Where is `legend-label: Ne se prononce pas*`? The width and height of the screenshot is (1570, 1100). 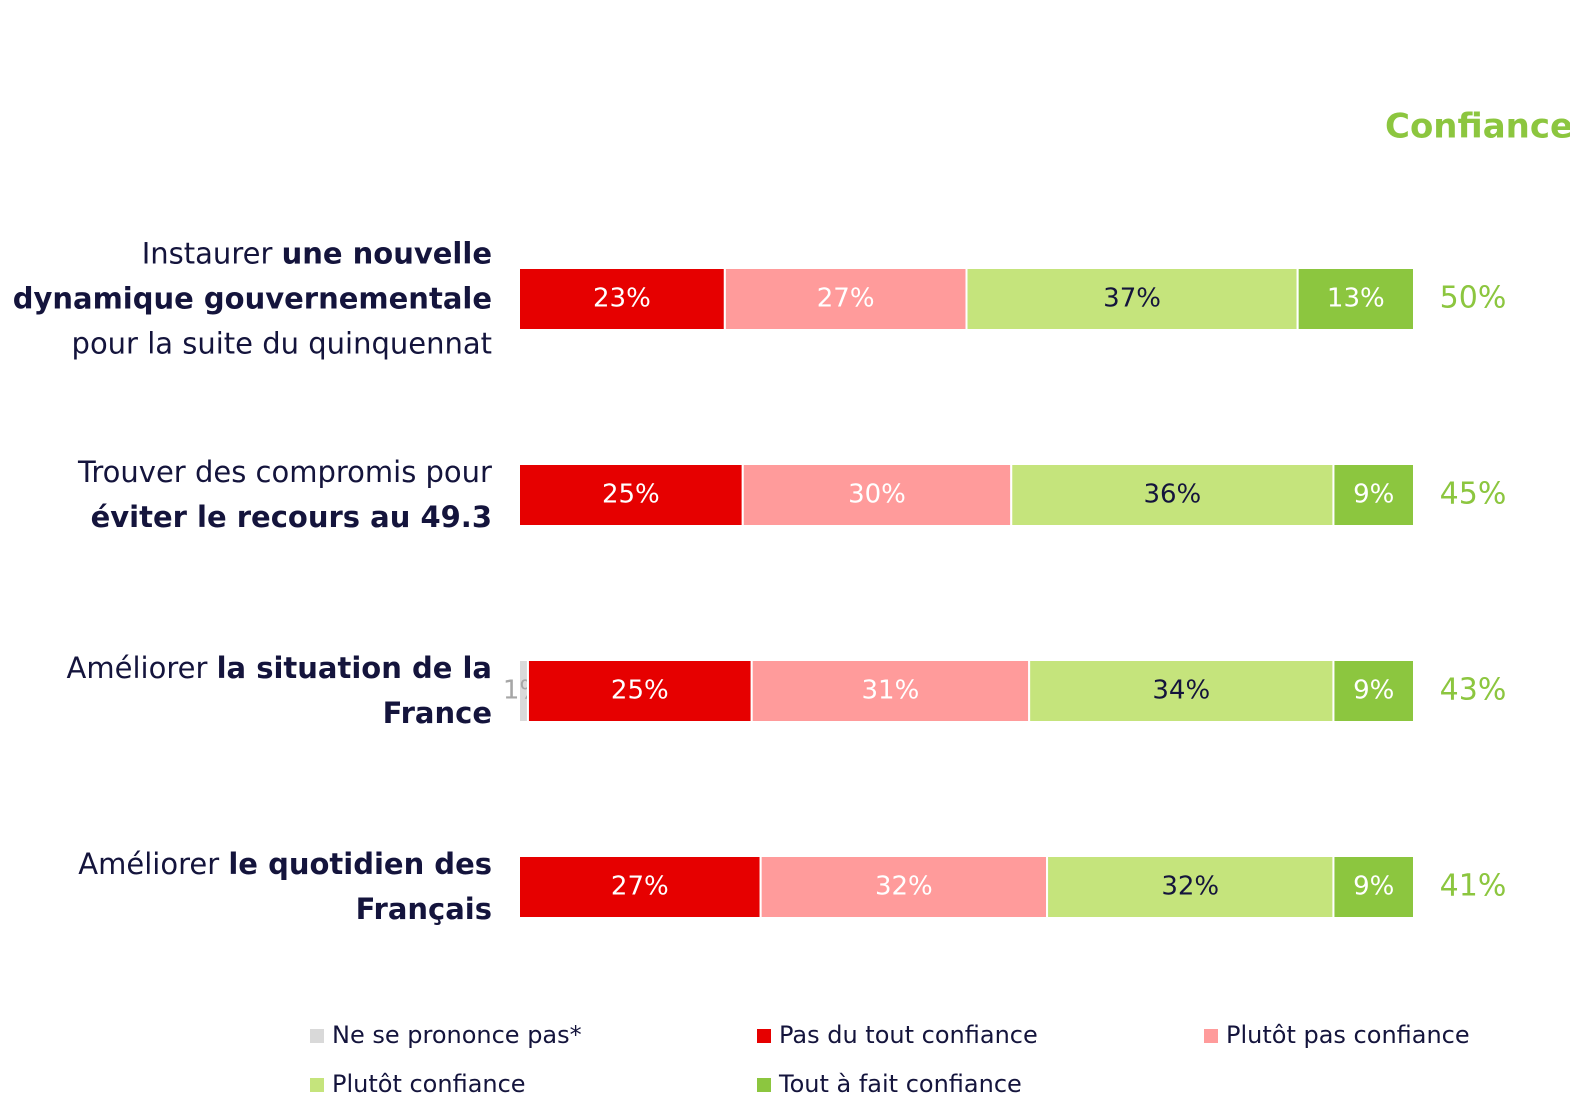
legend-label: Ne se prononce pas* is located at coordinates (457, 1035).